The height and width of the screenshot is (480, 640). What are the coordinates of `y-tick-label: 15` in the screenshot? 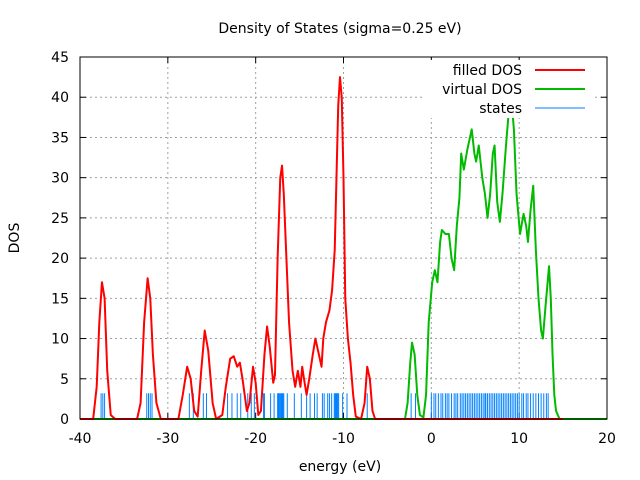 It's located at (60, 299).